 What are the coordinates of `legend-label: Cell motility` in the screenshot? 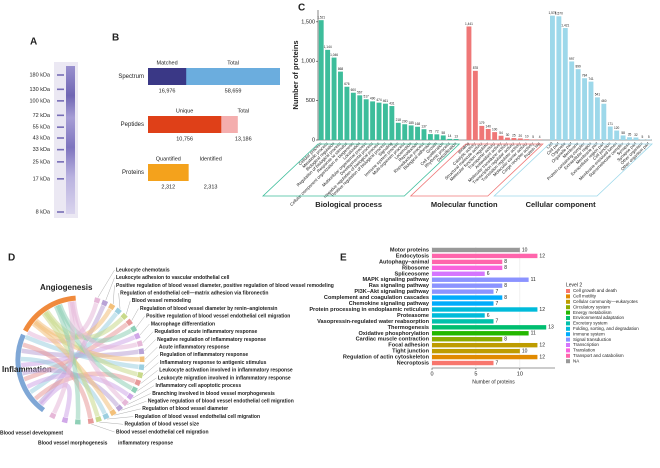 It's located at (585, 296).